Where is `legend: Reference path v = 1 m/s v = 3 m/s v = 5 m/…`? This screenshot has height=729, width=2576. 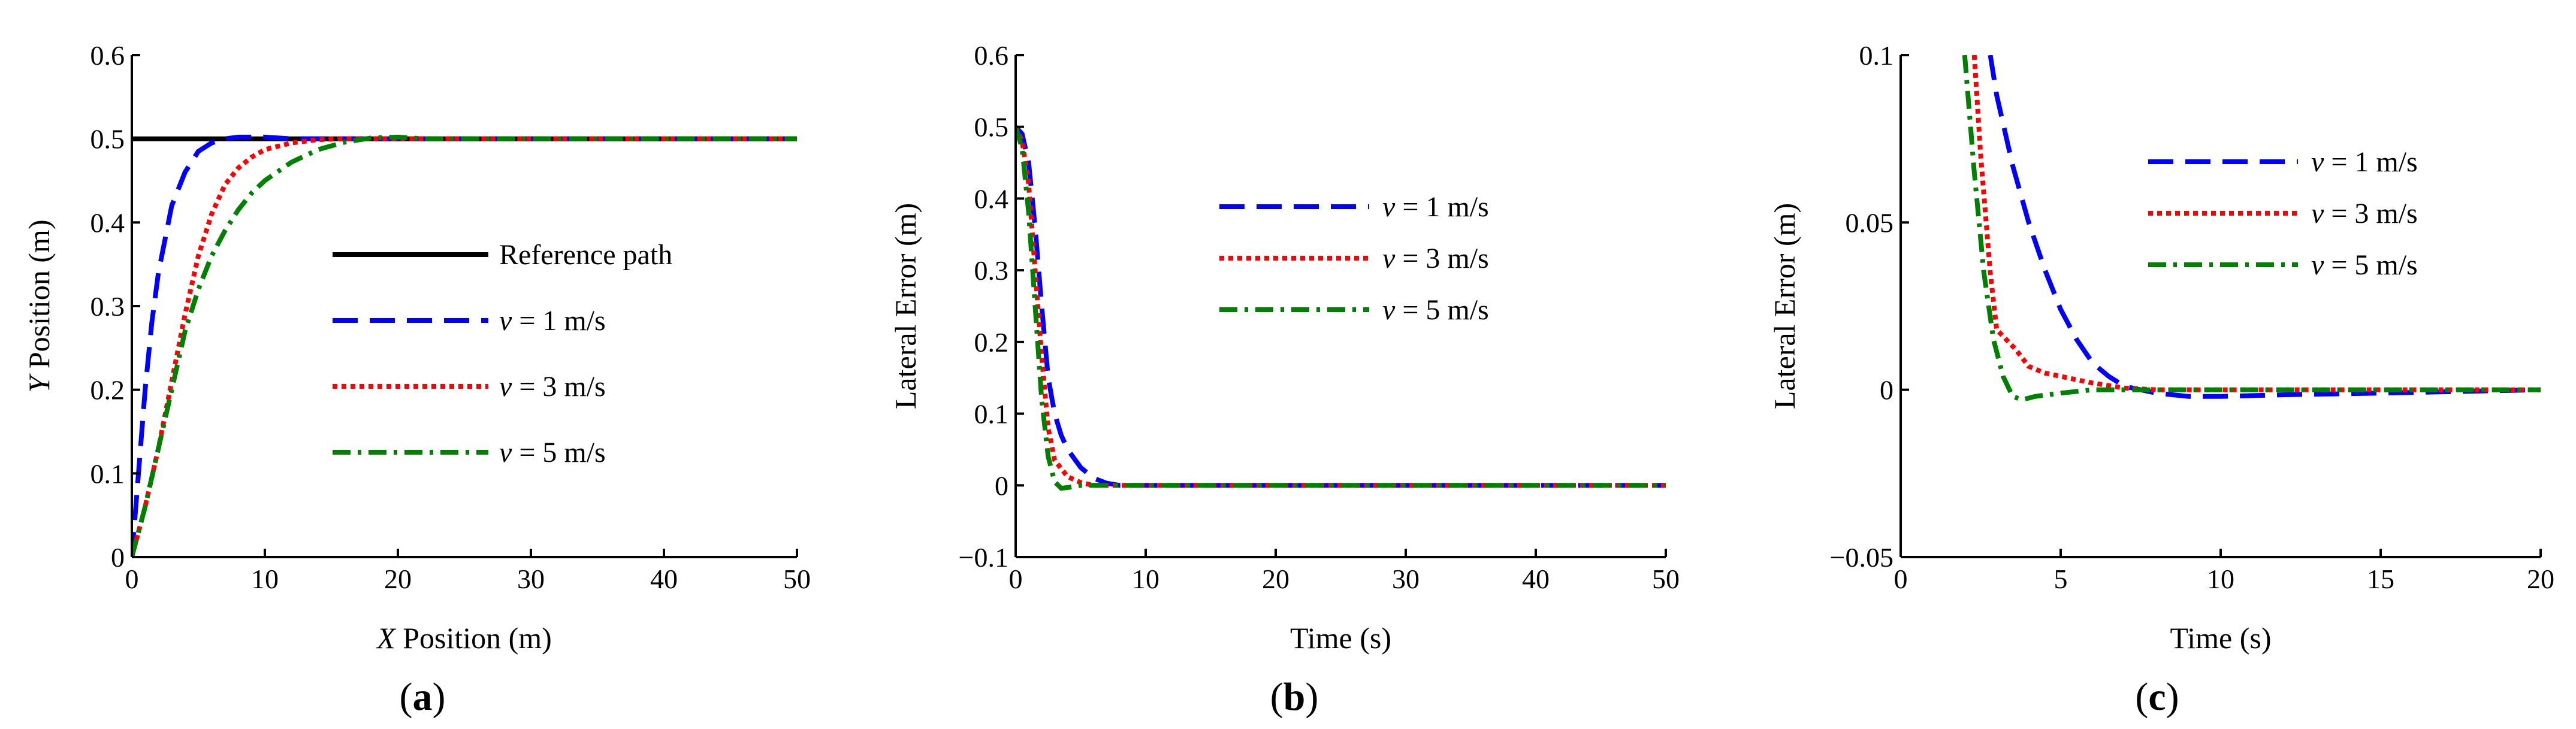 legend: Reference path v = 1 m/s v = 3 m/s v = 5 m/… is located at coordinates (503, 353).